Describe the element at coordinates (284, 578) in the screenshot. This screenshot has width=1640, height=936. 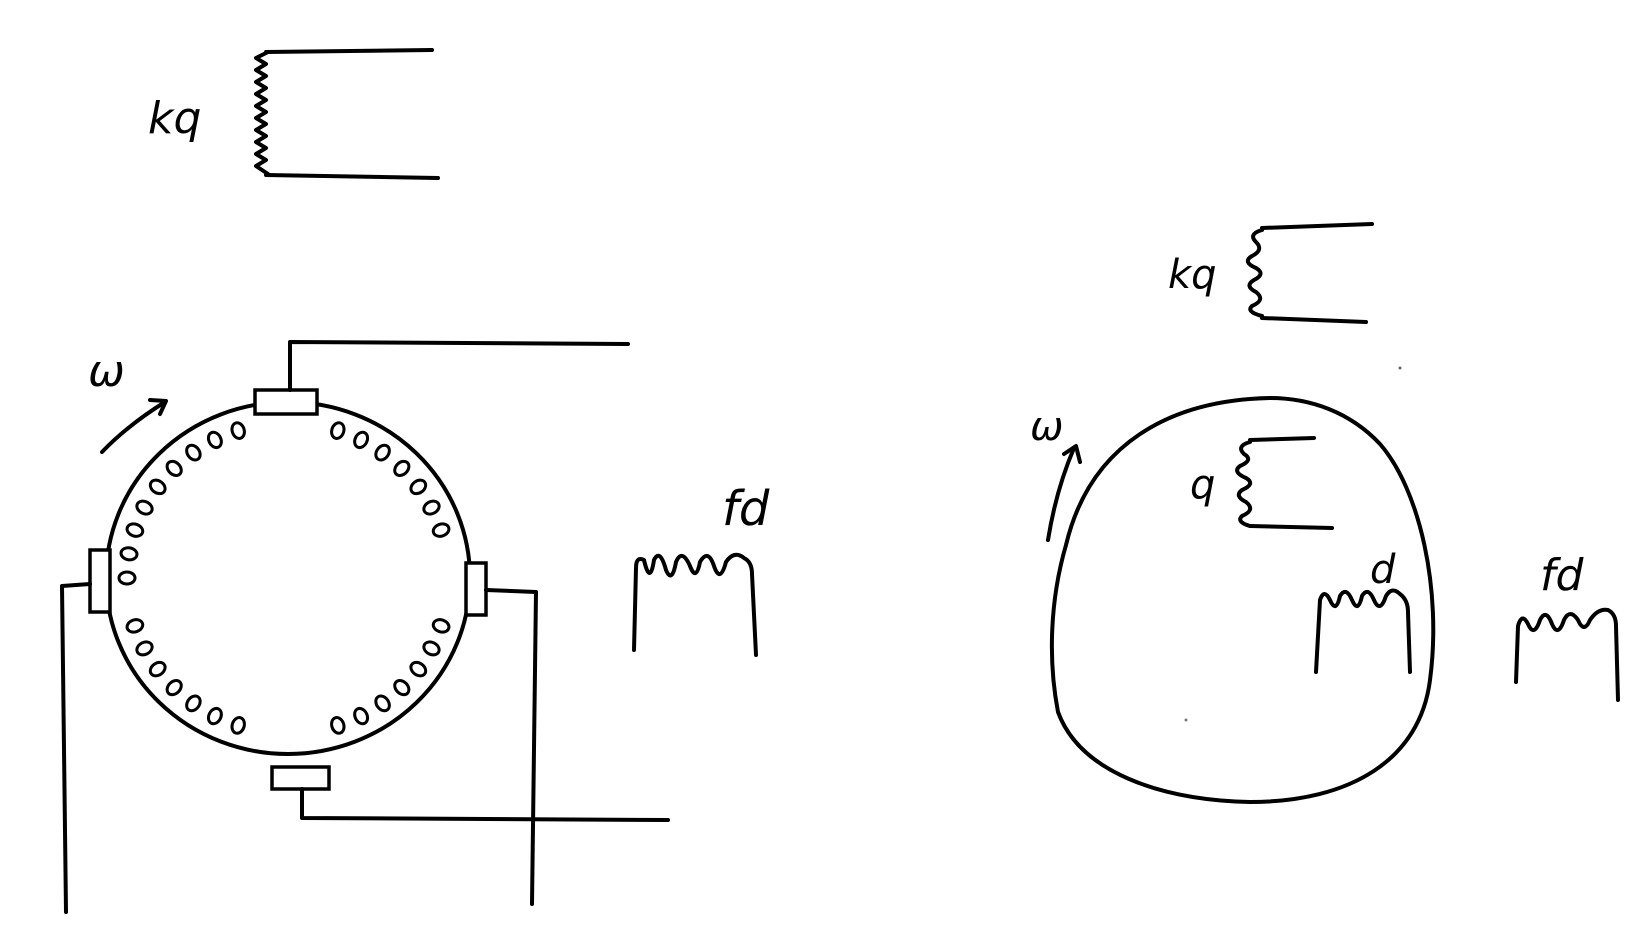
I see `armature-winding-loops` at that location.